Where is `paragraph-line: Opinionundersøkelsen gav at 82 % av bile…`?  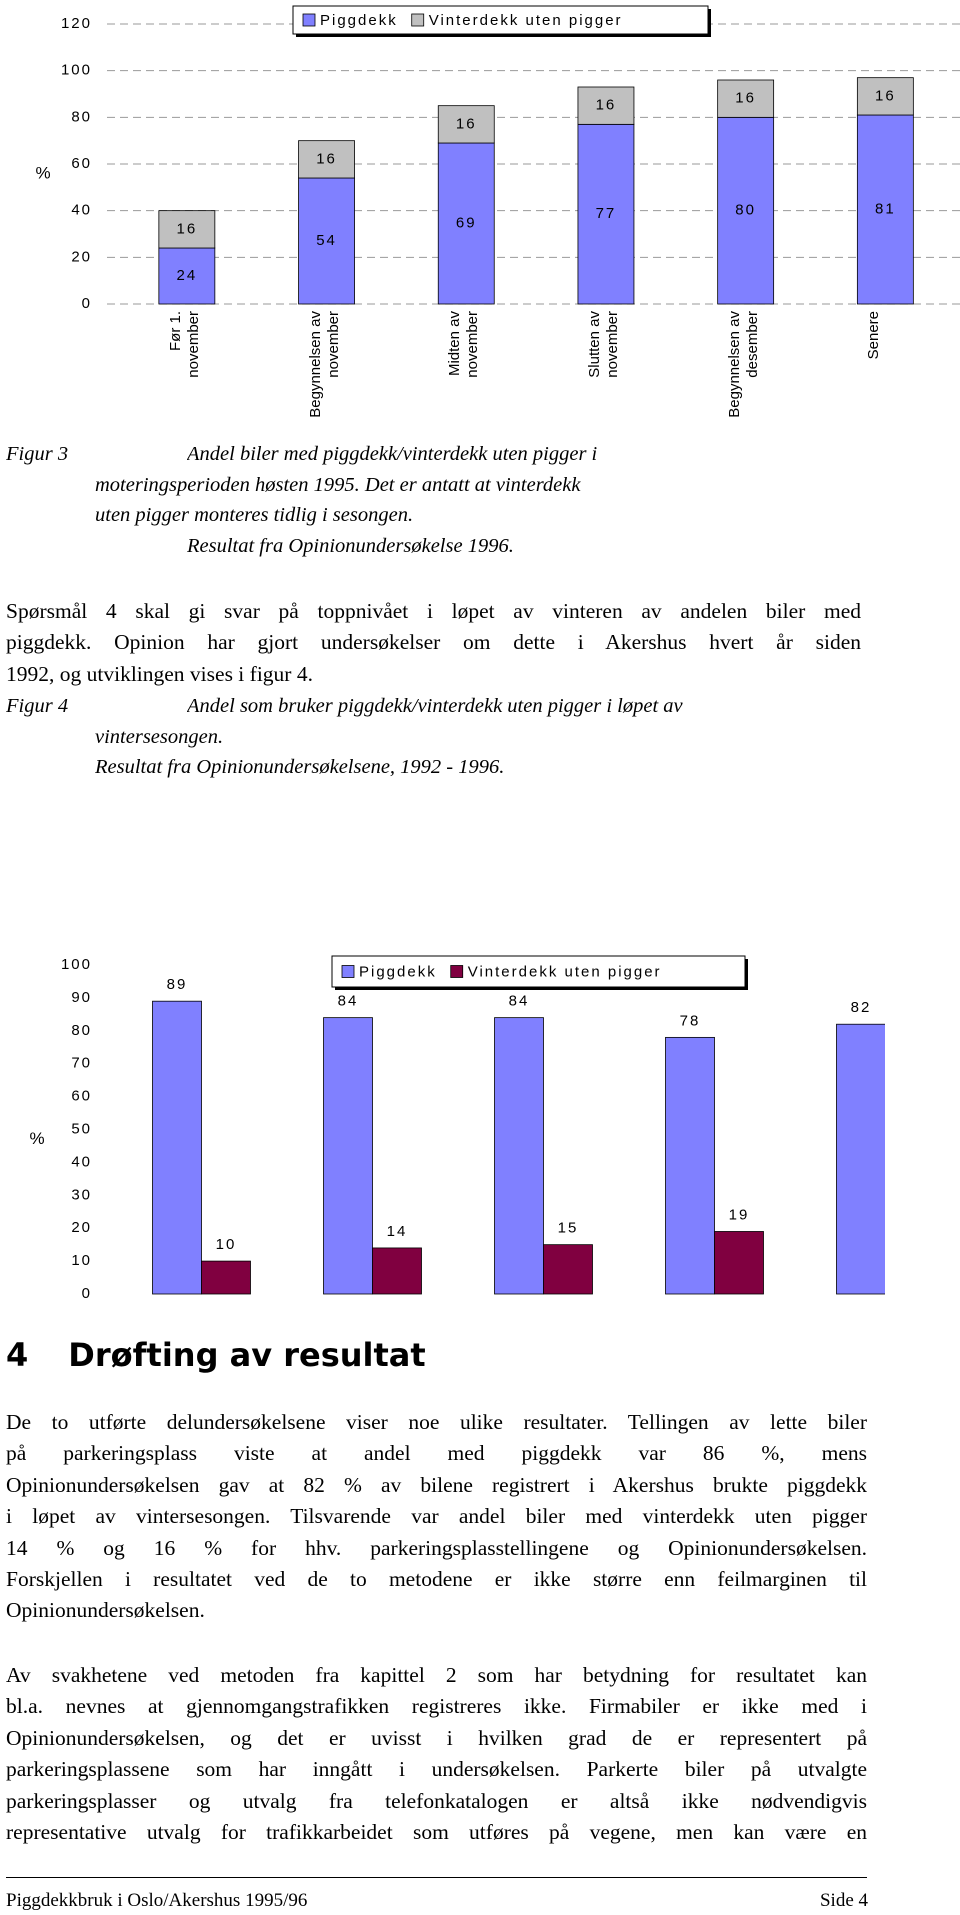
paragraph-line: Opinionundersøkelsen gav at 82 % av bile… is located at coordinates (436, 1484).